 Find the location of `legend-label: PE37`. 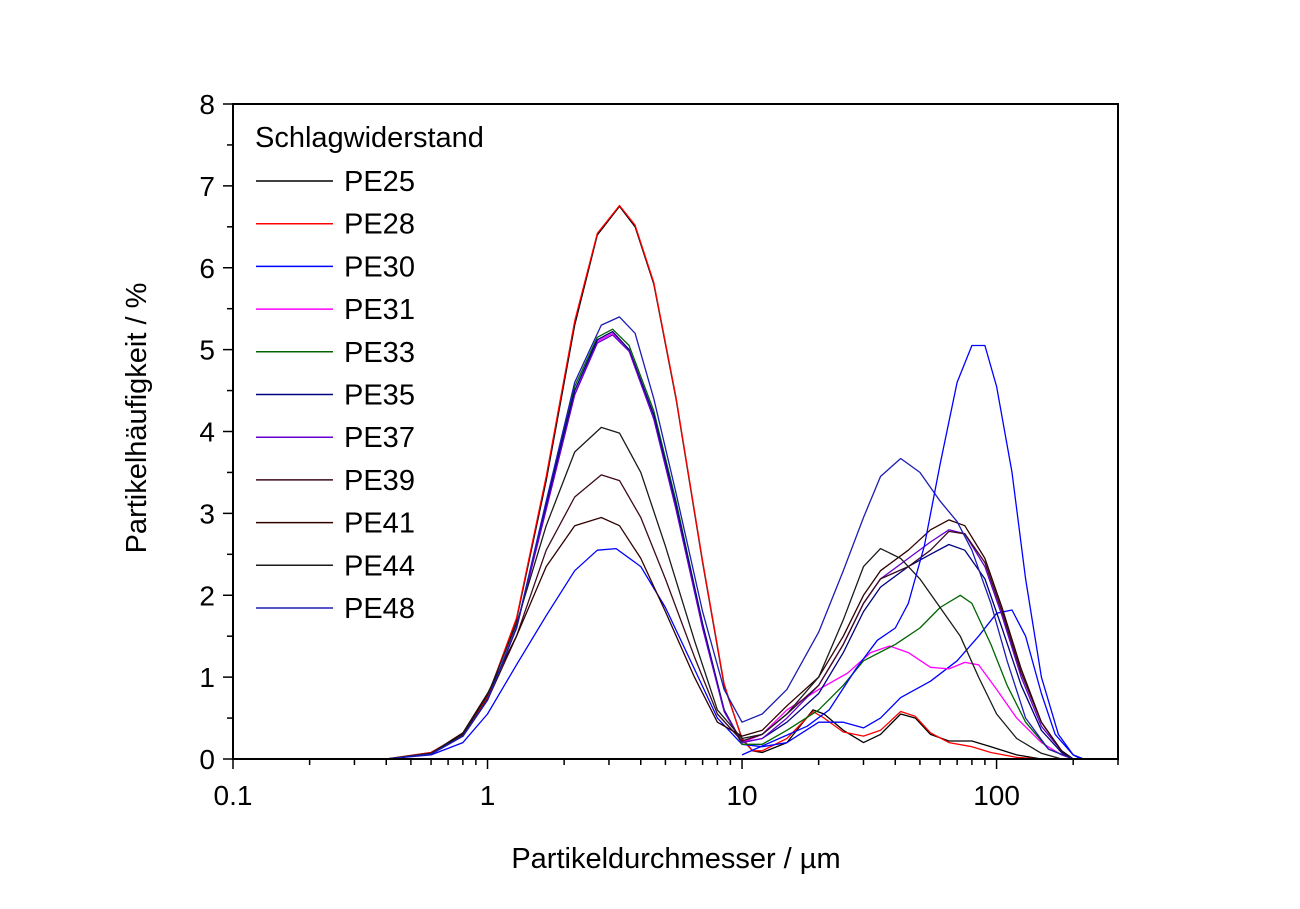

legend-label: PE37 is located at coordinates (379, 438).